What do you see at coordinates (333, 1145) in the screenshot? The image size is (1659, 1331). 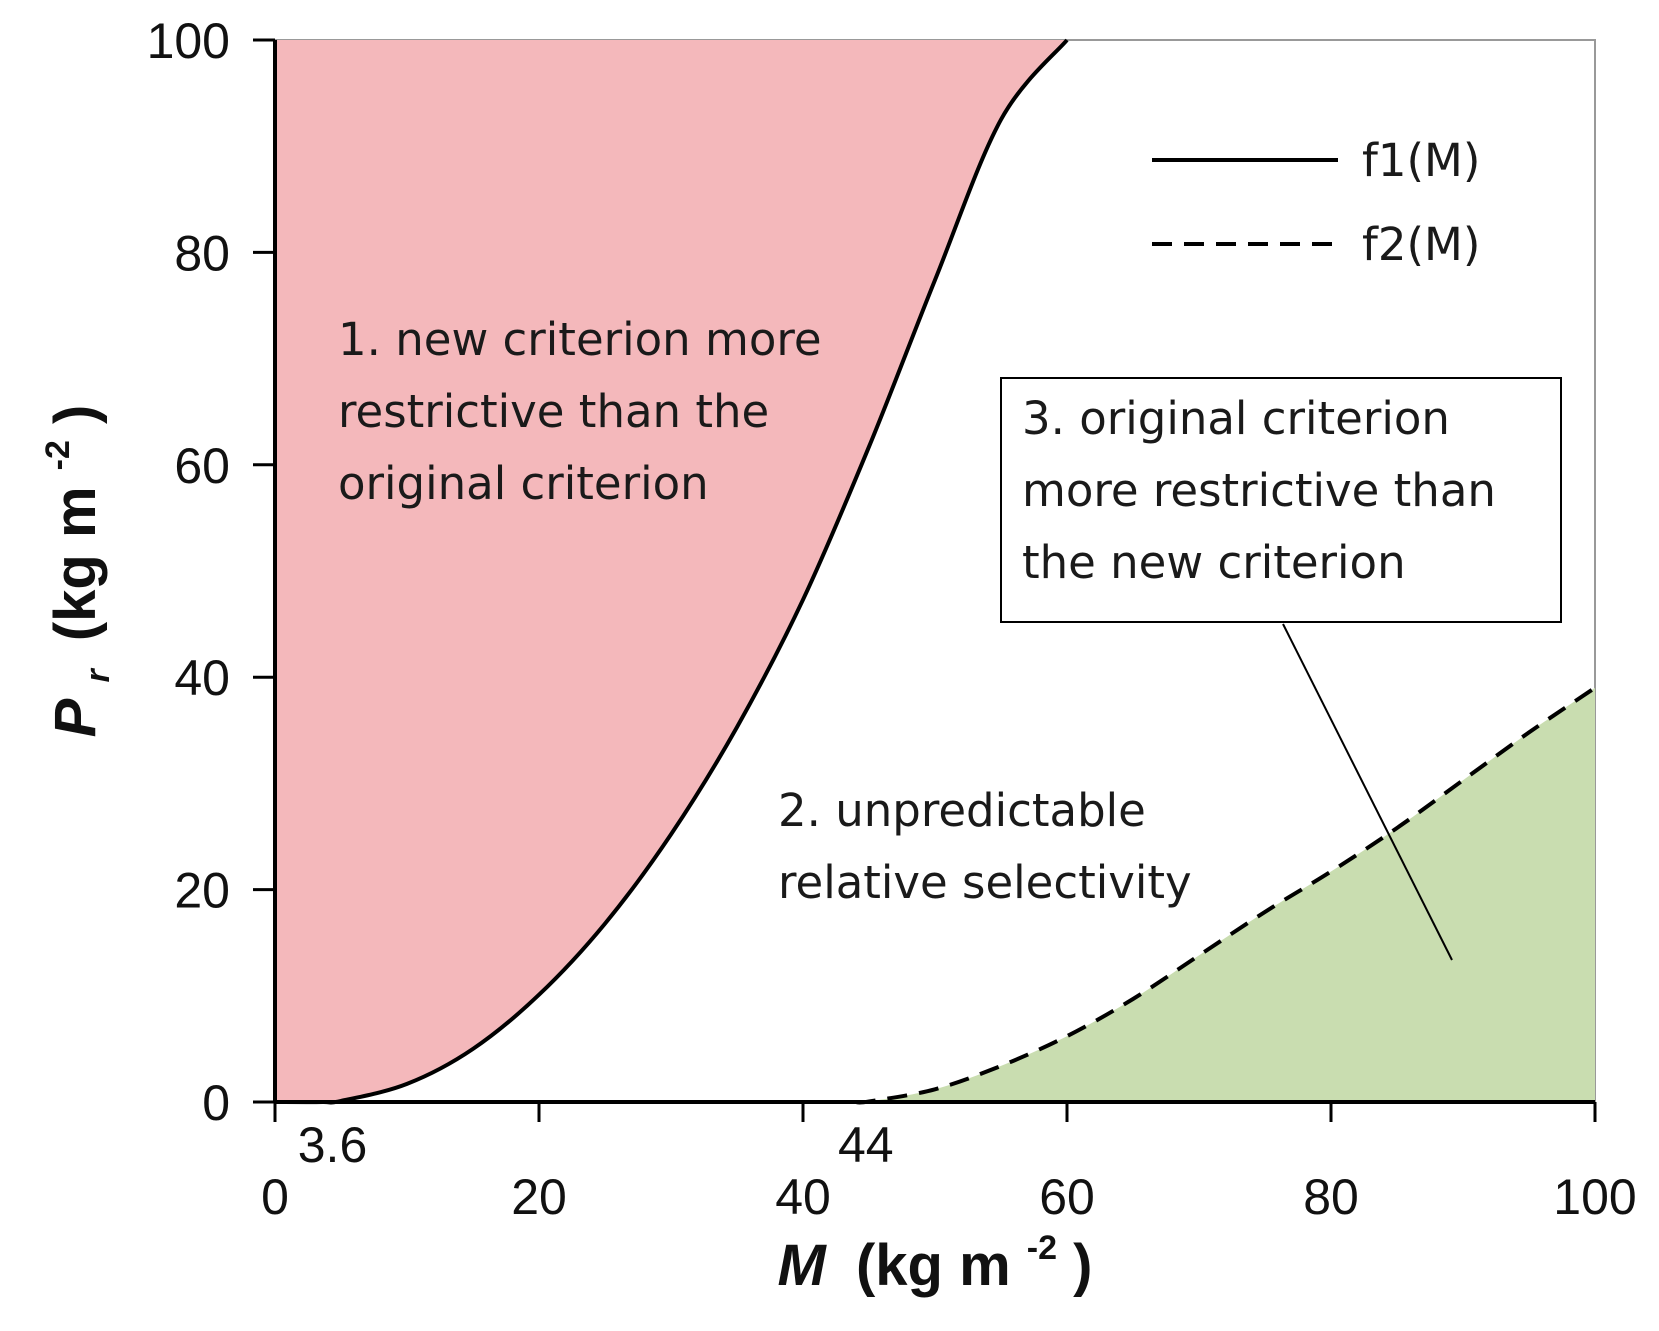 I see `special-x-tick-label: 3.6` at bounding box center [333, 1145].